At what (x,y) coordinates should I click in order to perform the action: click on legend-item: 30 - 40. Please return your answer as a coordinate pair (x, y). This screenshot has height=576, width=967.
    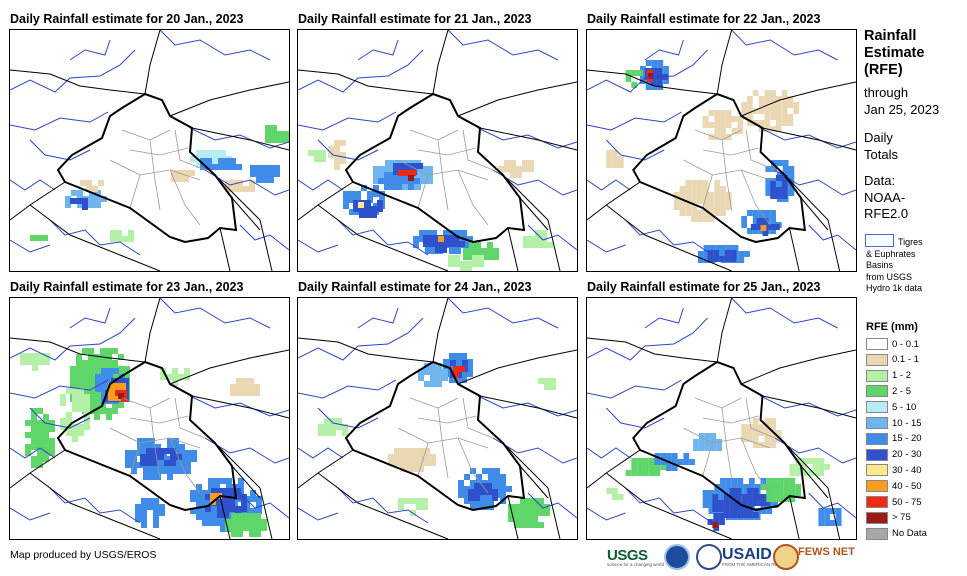
    Looking at the image, I should click on (894, 470).